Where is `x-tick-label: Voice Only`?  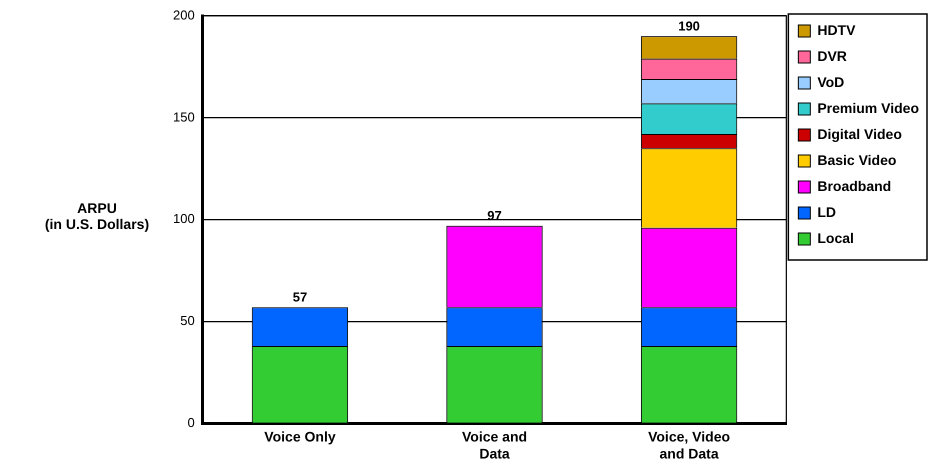
x-tick-label: Voice Only is located at coordinates (300, 436).